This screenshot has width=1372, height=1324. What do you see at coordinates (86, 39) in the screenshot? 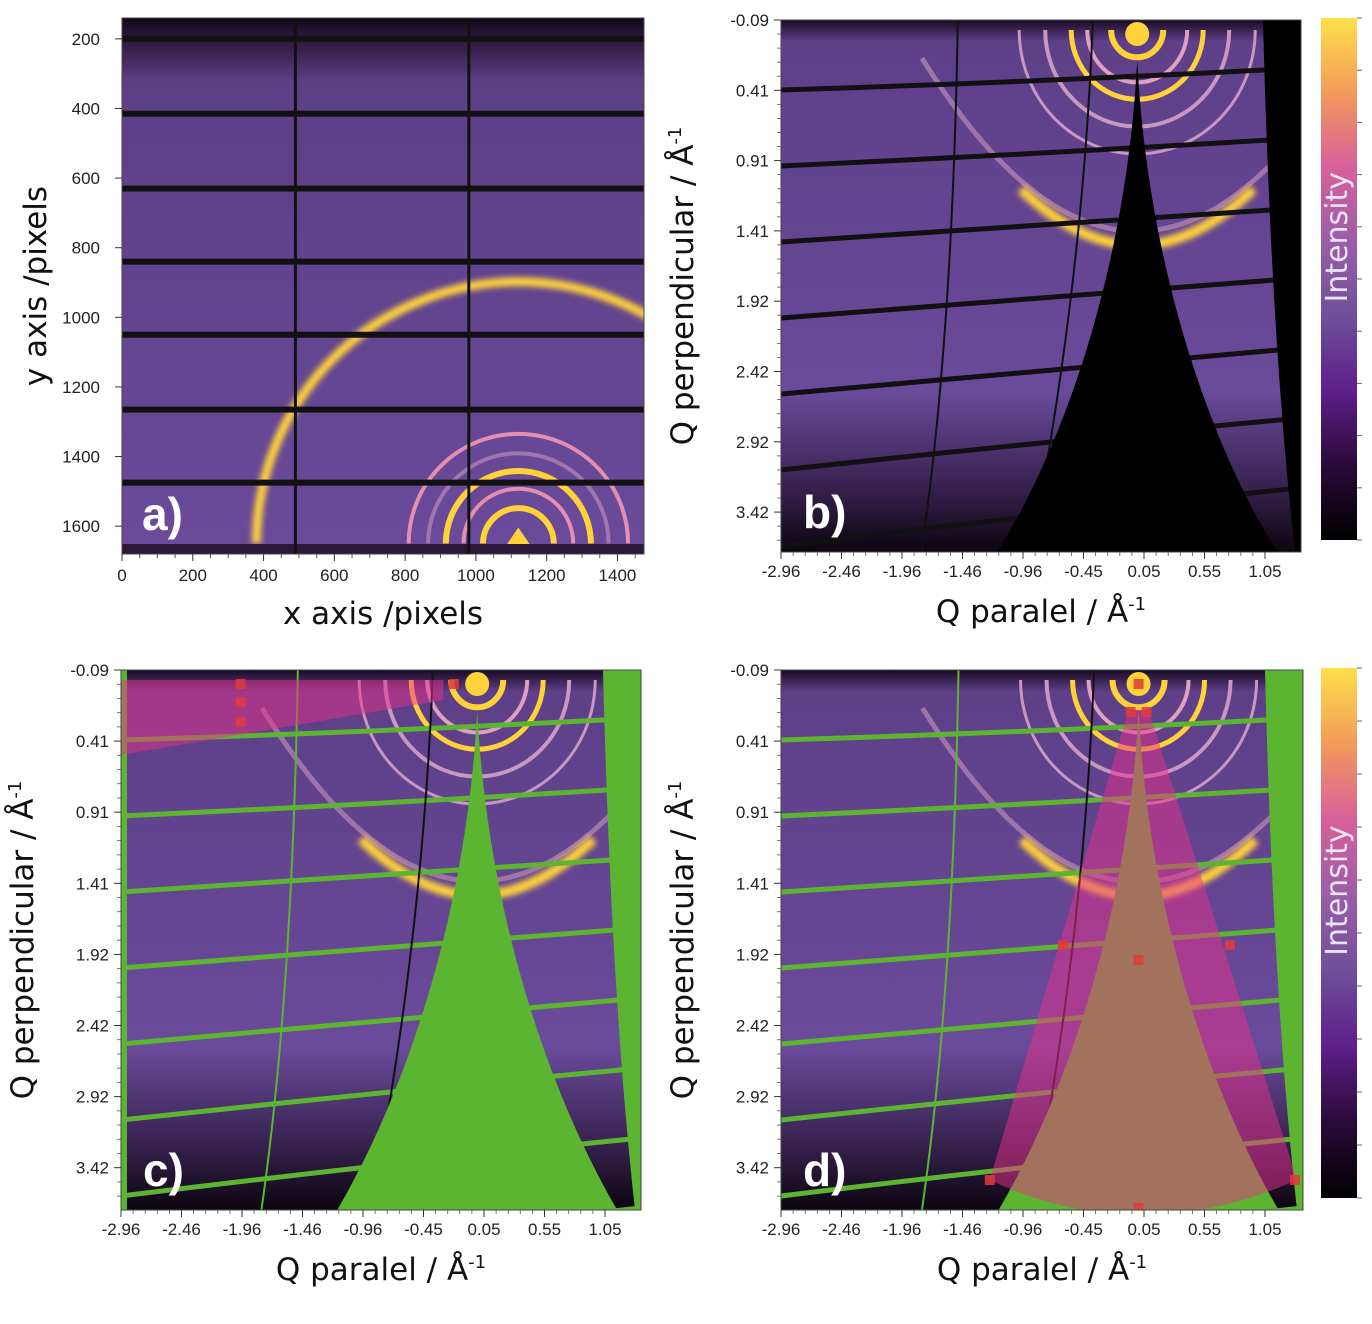
I see `y-tick-label: 200` at bounding box center [86, 39].